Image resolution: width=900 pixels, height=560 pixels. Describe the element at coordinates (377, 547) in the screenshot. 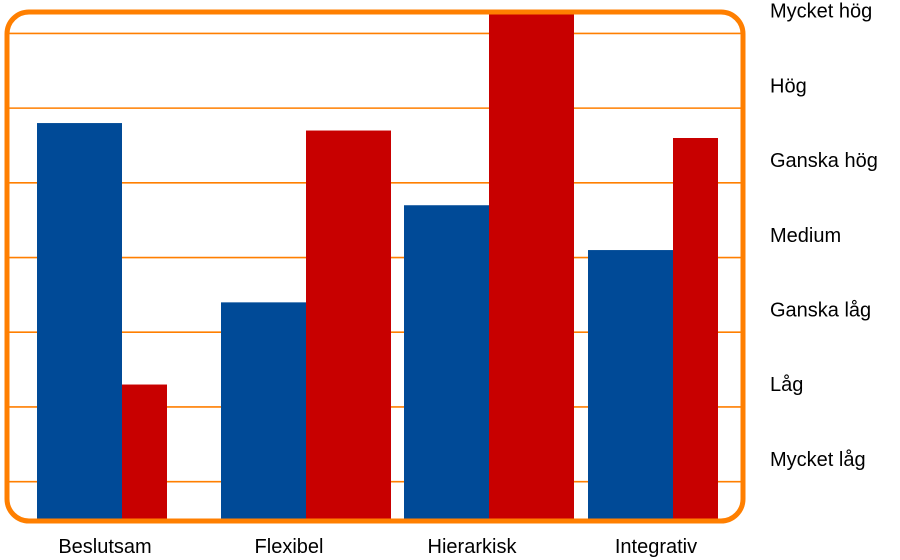

I see `x-axis-labels: Beslutsam Flexibel Hierarkisk Integrativ` at that location.